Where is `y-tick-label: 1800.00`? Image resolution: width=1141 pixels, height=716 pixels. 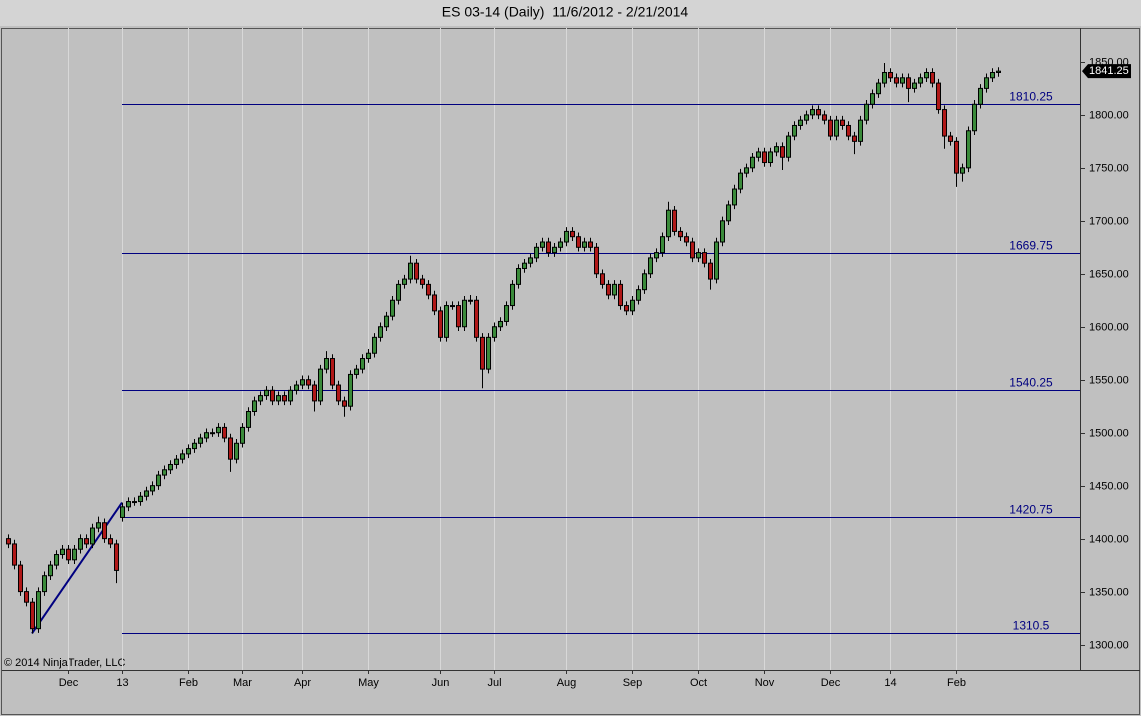
y-tick-label: 1800.00 is located at coordinates (1109, 115).